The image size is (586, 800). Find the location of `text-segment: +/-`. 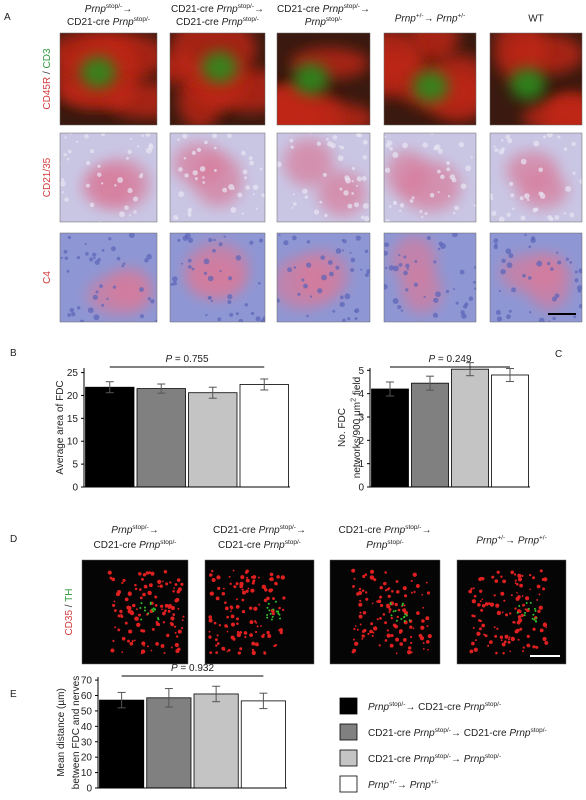

text-segment: +/- is located at coordinates (501, 538).